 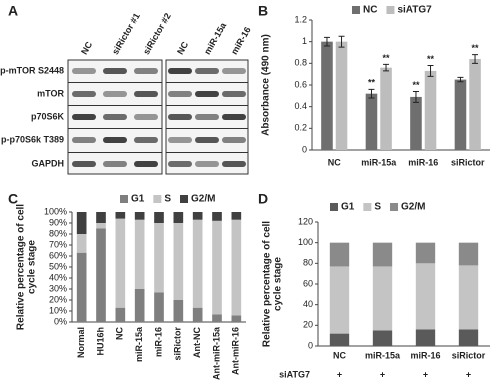 What do you see at coordinates (300, 84) in the screenshot?
I see `y-tick-label: 0.6` at bounding box center [300, 84].